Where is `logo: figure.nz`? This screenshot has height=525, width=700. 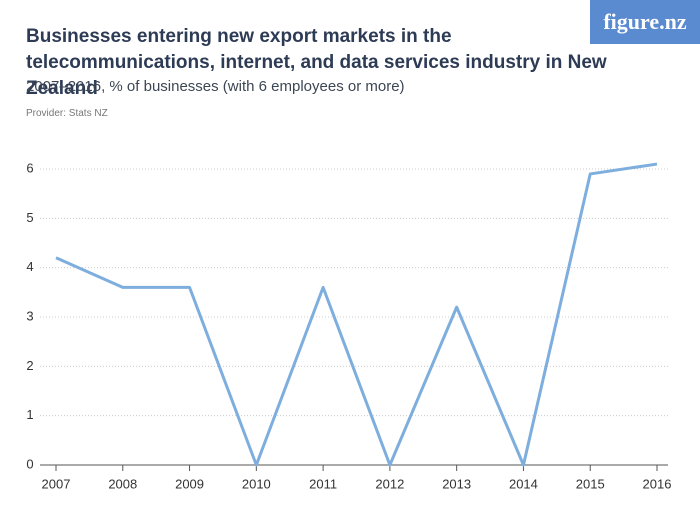
logo: figure.nz is located at coordinates (645, 22).